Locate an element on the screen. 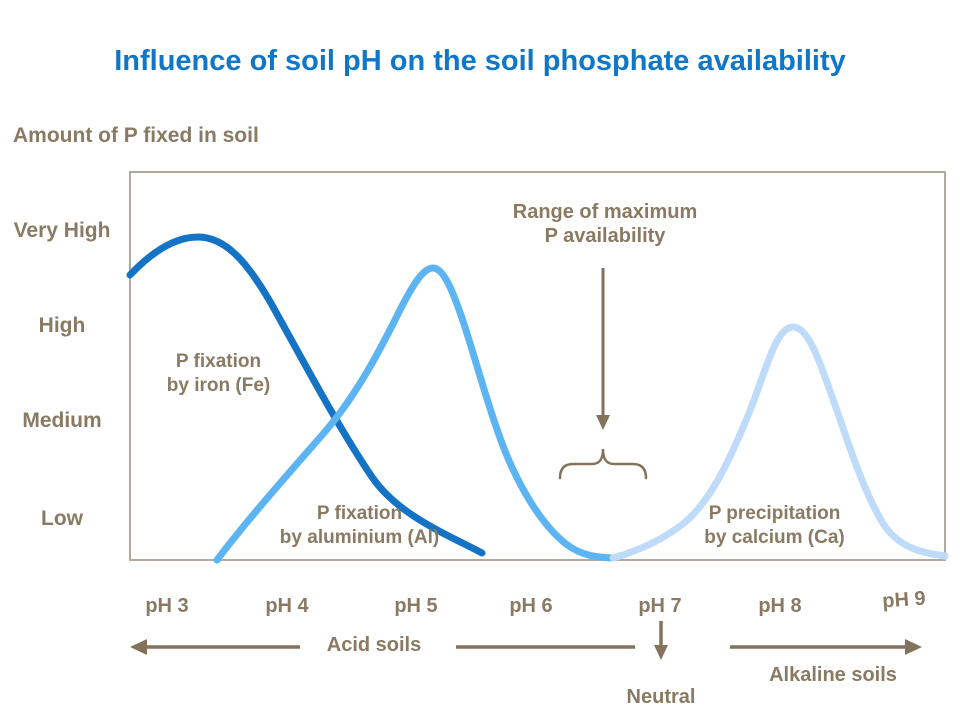 The width and height of the screenshot is (960, 720). acid-soils-label: Acid soils is located at coordinates (374, 645).